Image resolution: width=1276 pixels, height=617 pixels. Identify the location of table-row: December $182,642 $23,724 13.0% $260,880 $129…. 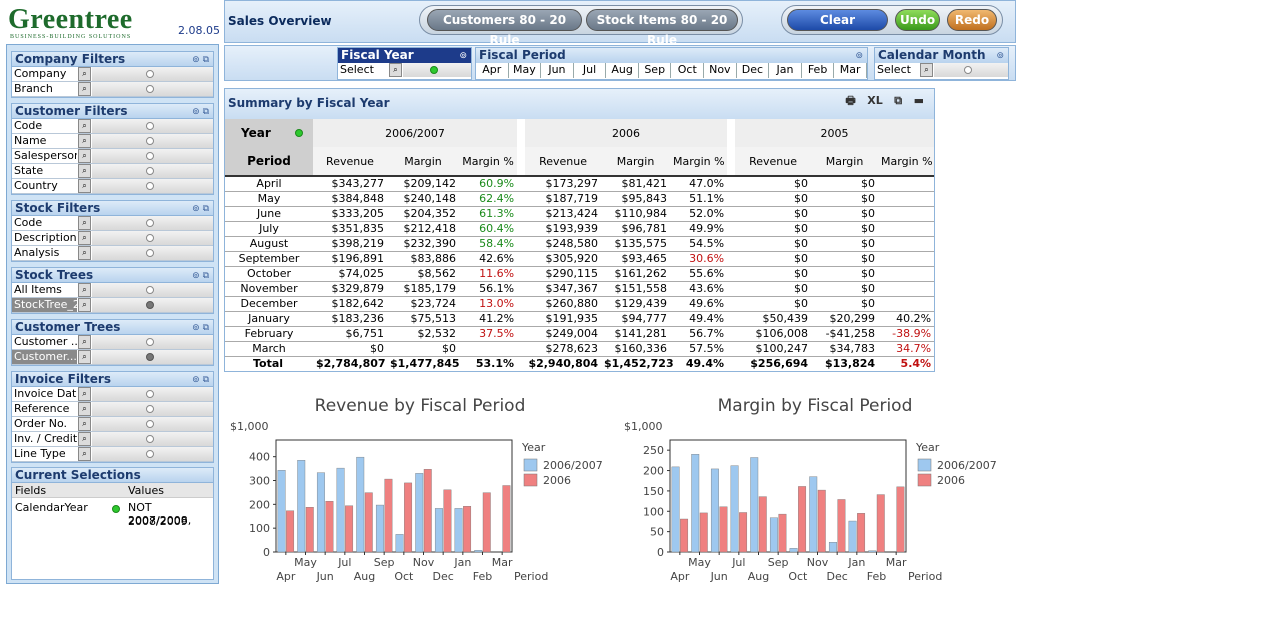
(580, 304).